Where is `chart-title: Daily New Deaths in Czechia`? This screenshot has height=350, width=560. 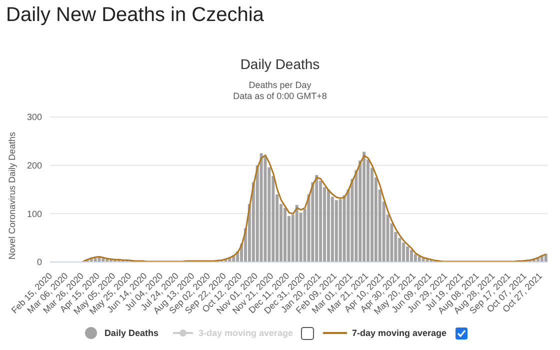
chart-title: Daily New Deaths in Czechia is located at coordinates (135, 15).